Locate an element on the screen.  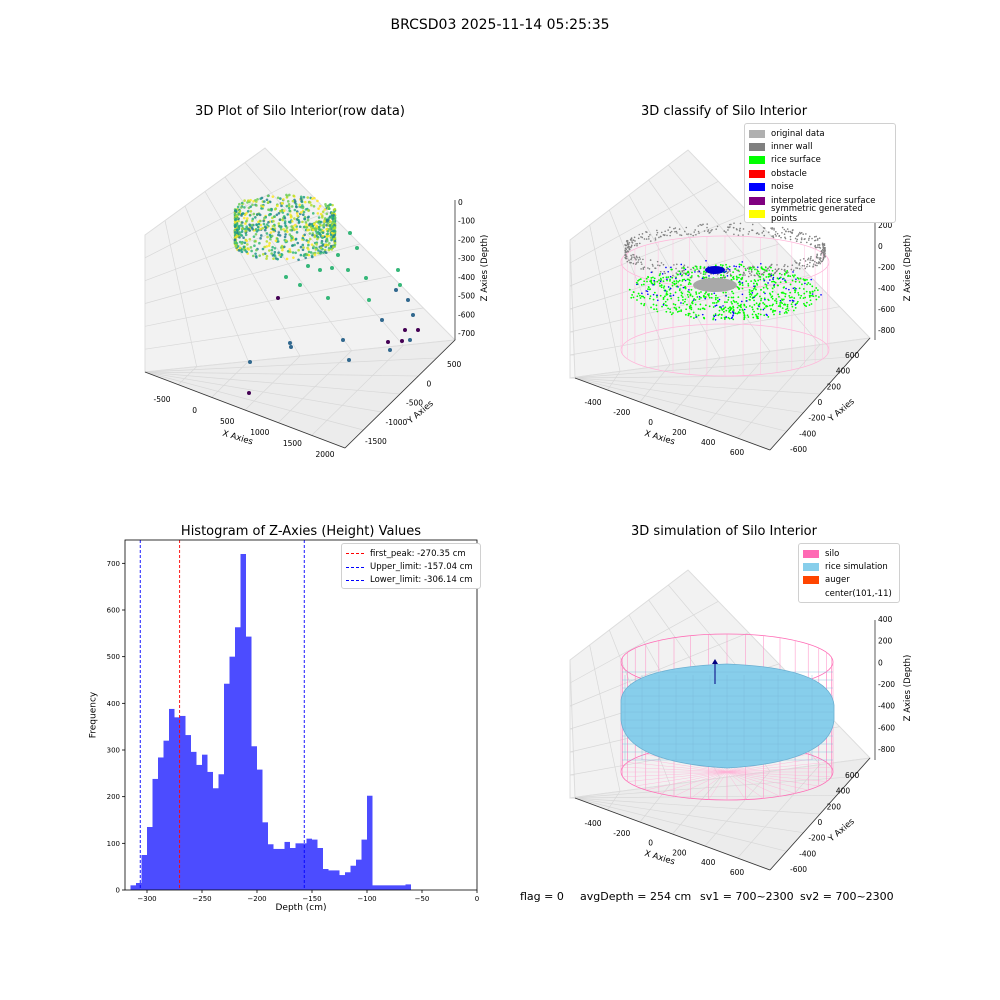
legend-label: auger is located at coordinates (837, 580).